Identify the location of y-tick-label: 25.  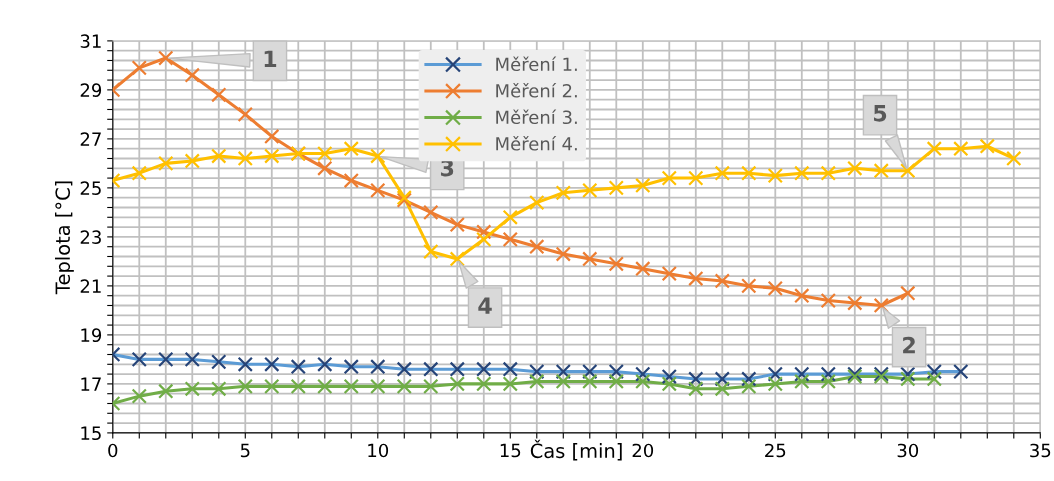
(90, 188).